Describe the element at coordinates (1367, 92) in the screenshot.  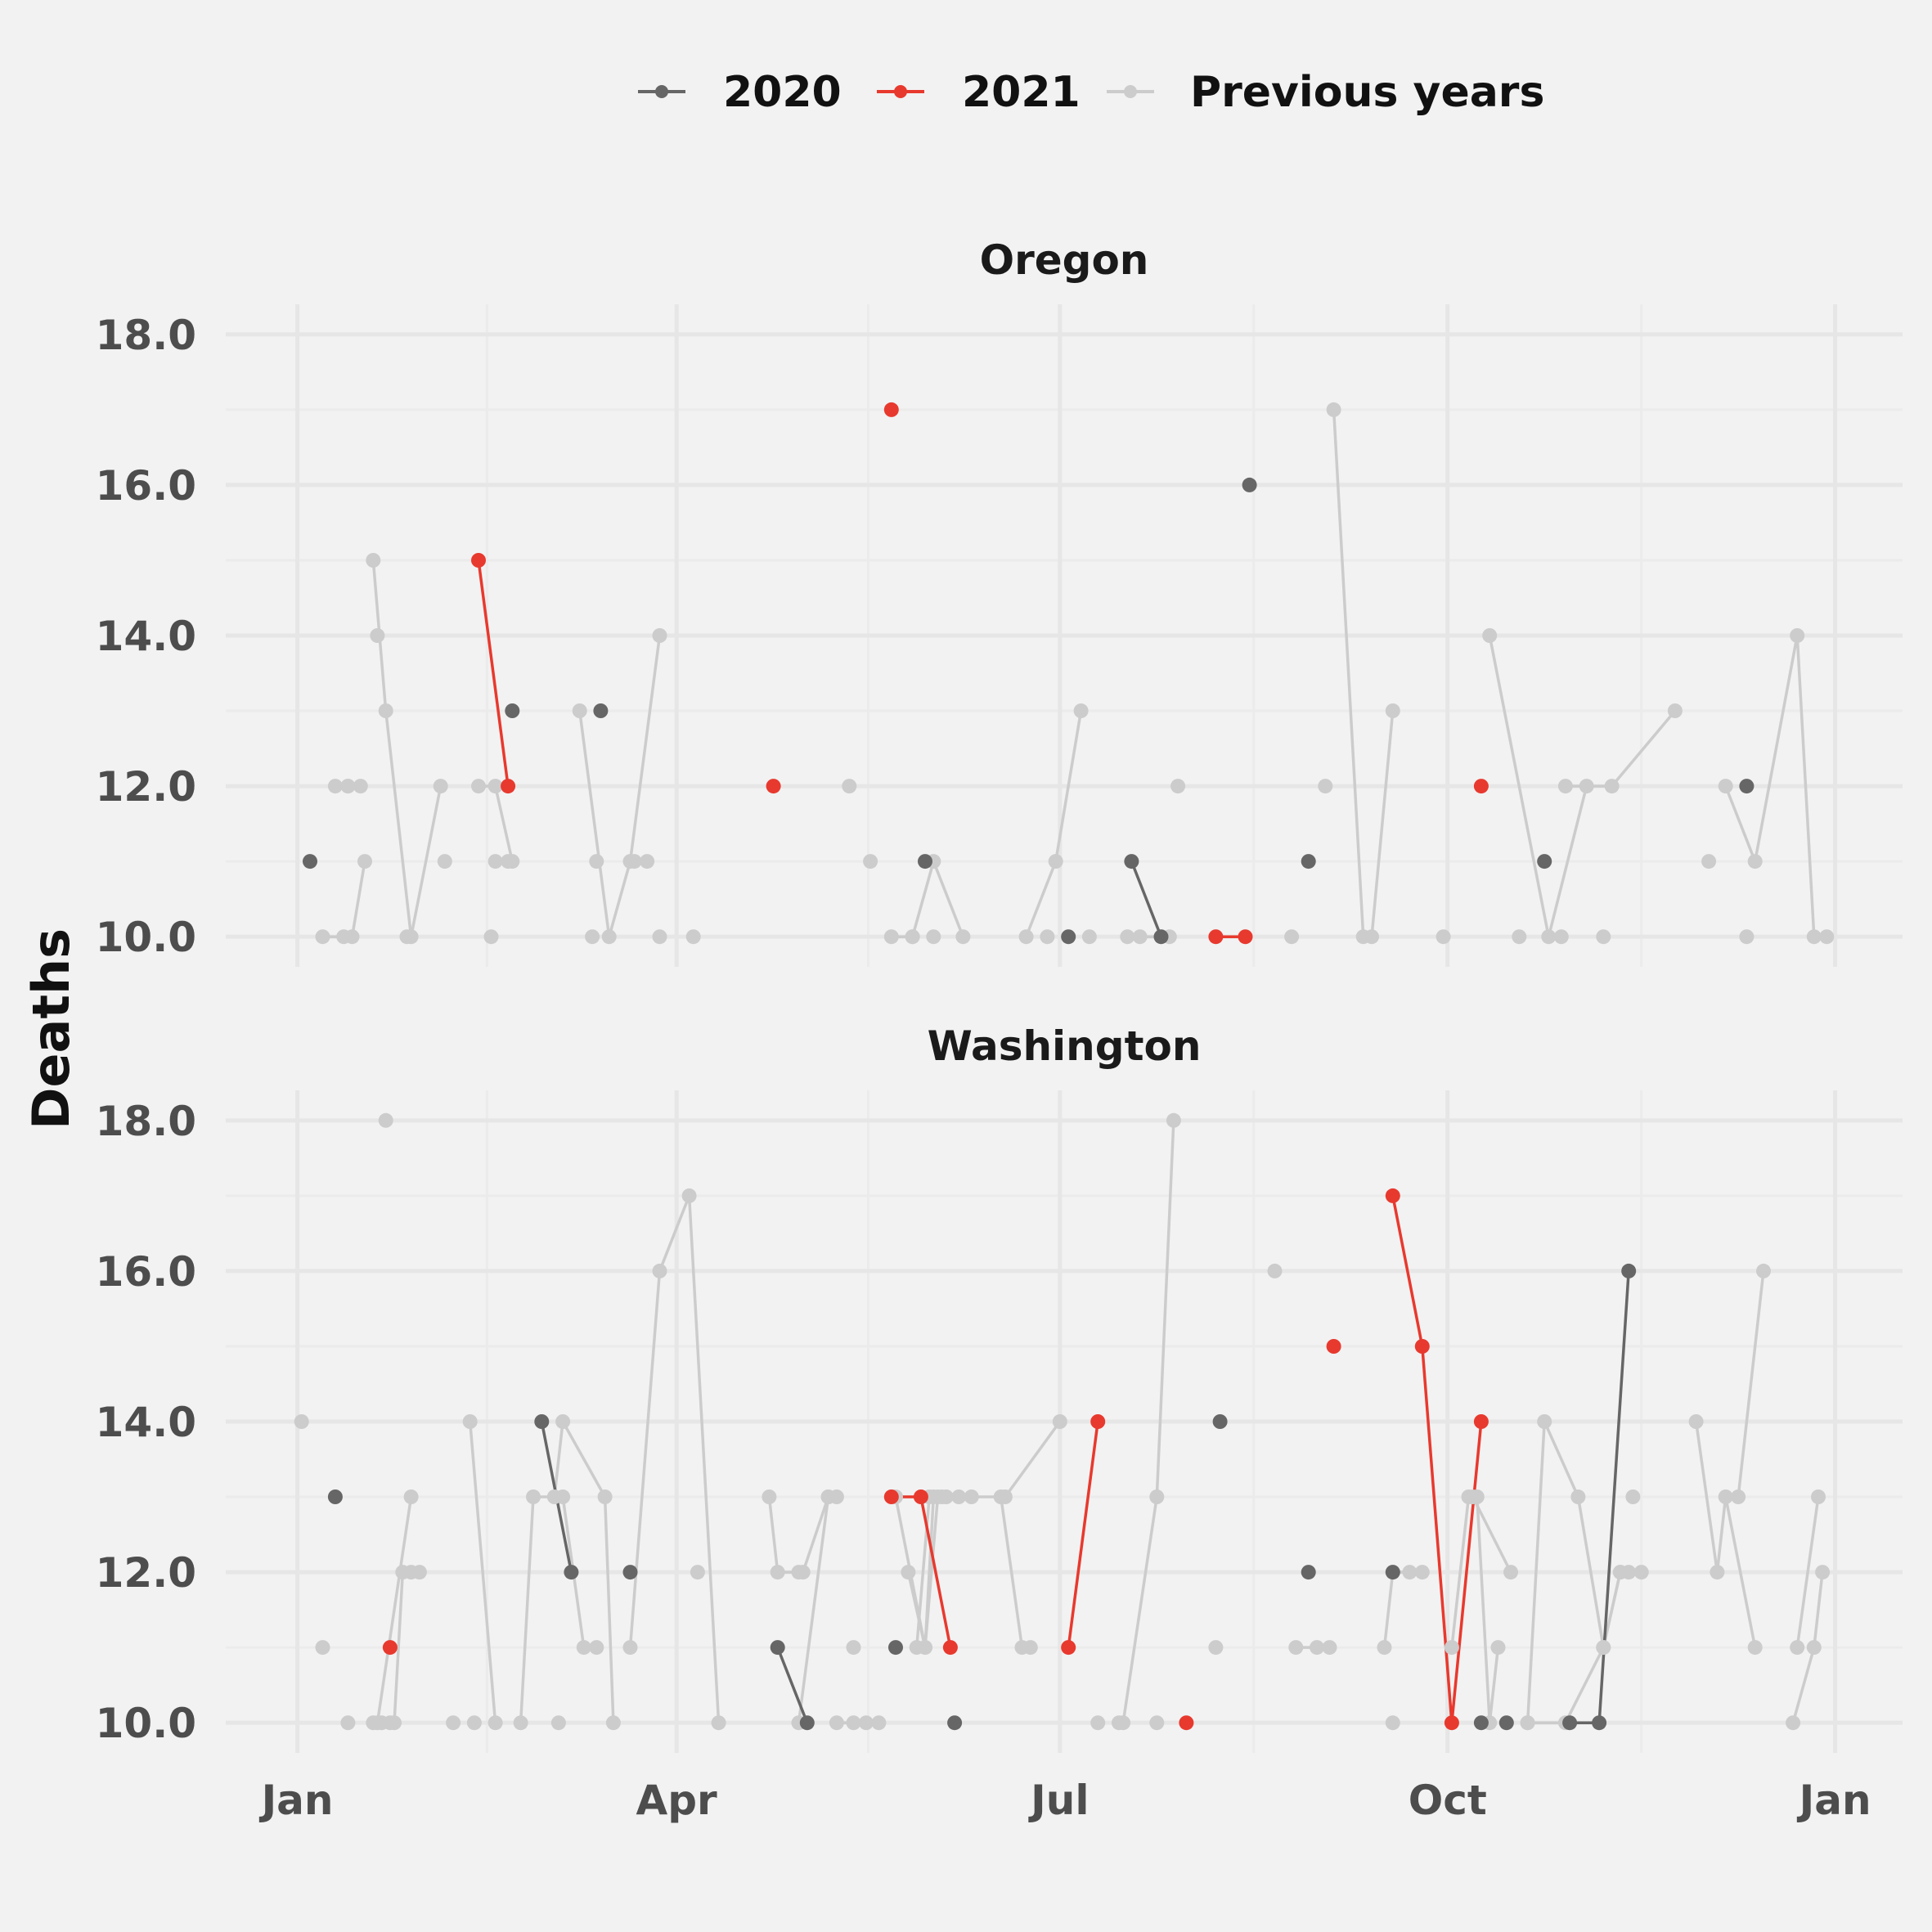
I see `legend-label: Previous years` at that location.